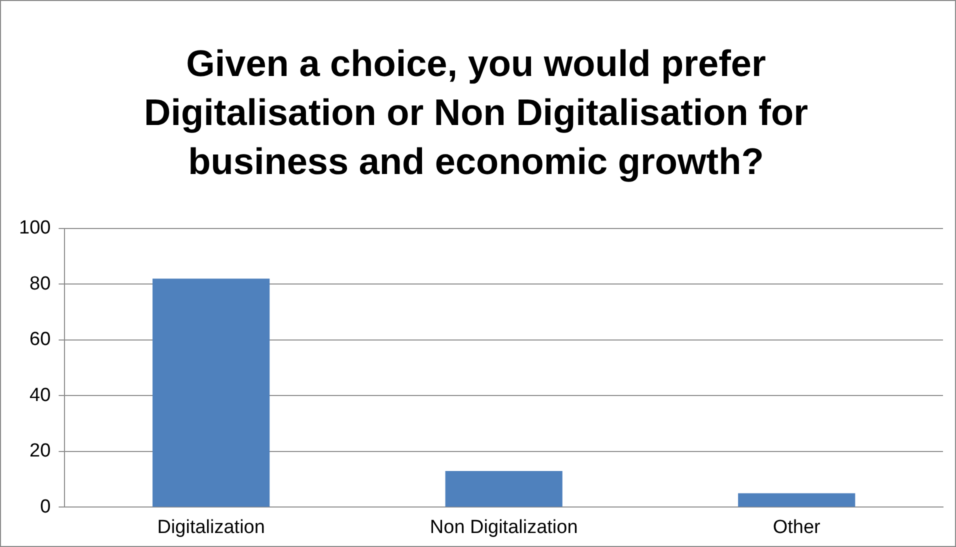  I want to click on x-tick-label: Non Digitalization, so click(504, 527).